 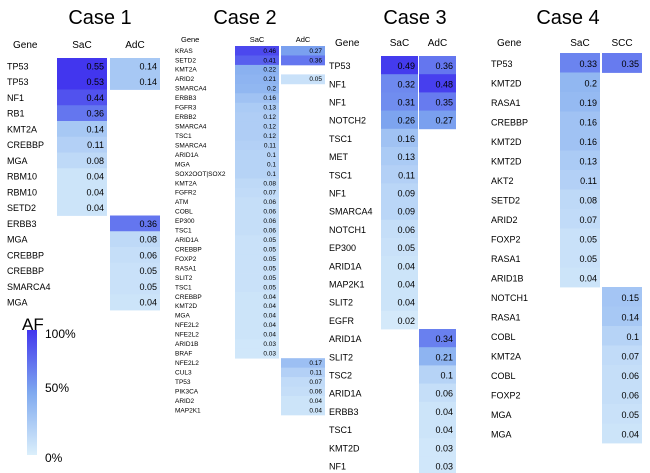 I want to click on gene-label: TP53, so click(x=18, y=66).